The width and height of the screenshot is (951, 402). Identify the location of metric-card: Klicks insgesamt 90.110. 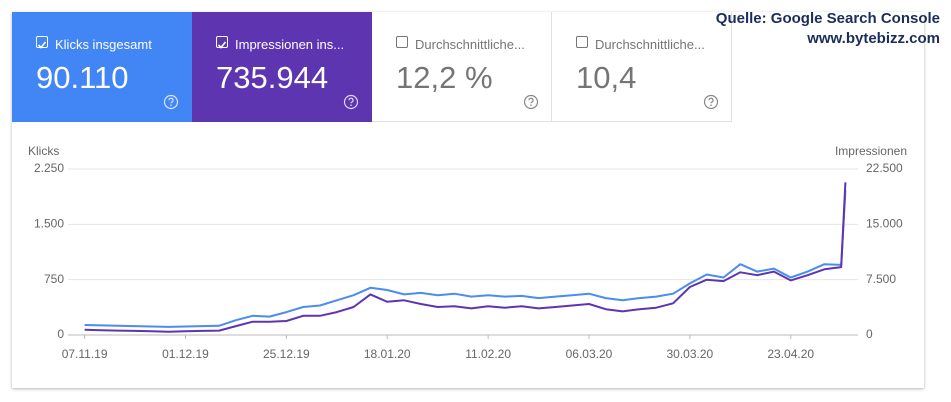
(102, 67).